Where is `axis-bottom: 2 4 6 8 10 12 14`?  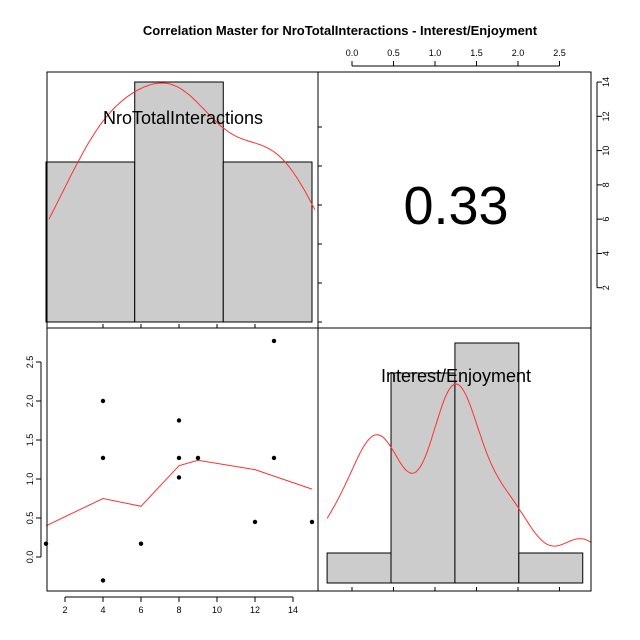
axis-bottom: 2 4 6 8 10 12 14 is located at coordinates (180, 605).